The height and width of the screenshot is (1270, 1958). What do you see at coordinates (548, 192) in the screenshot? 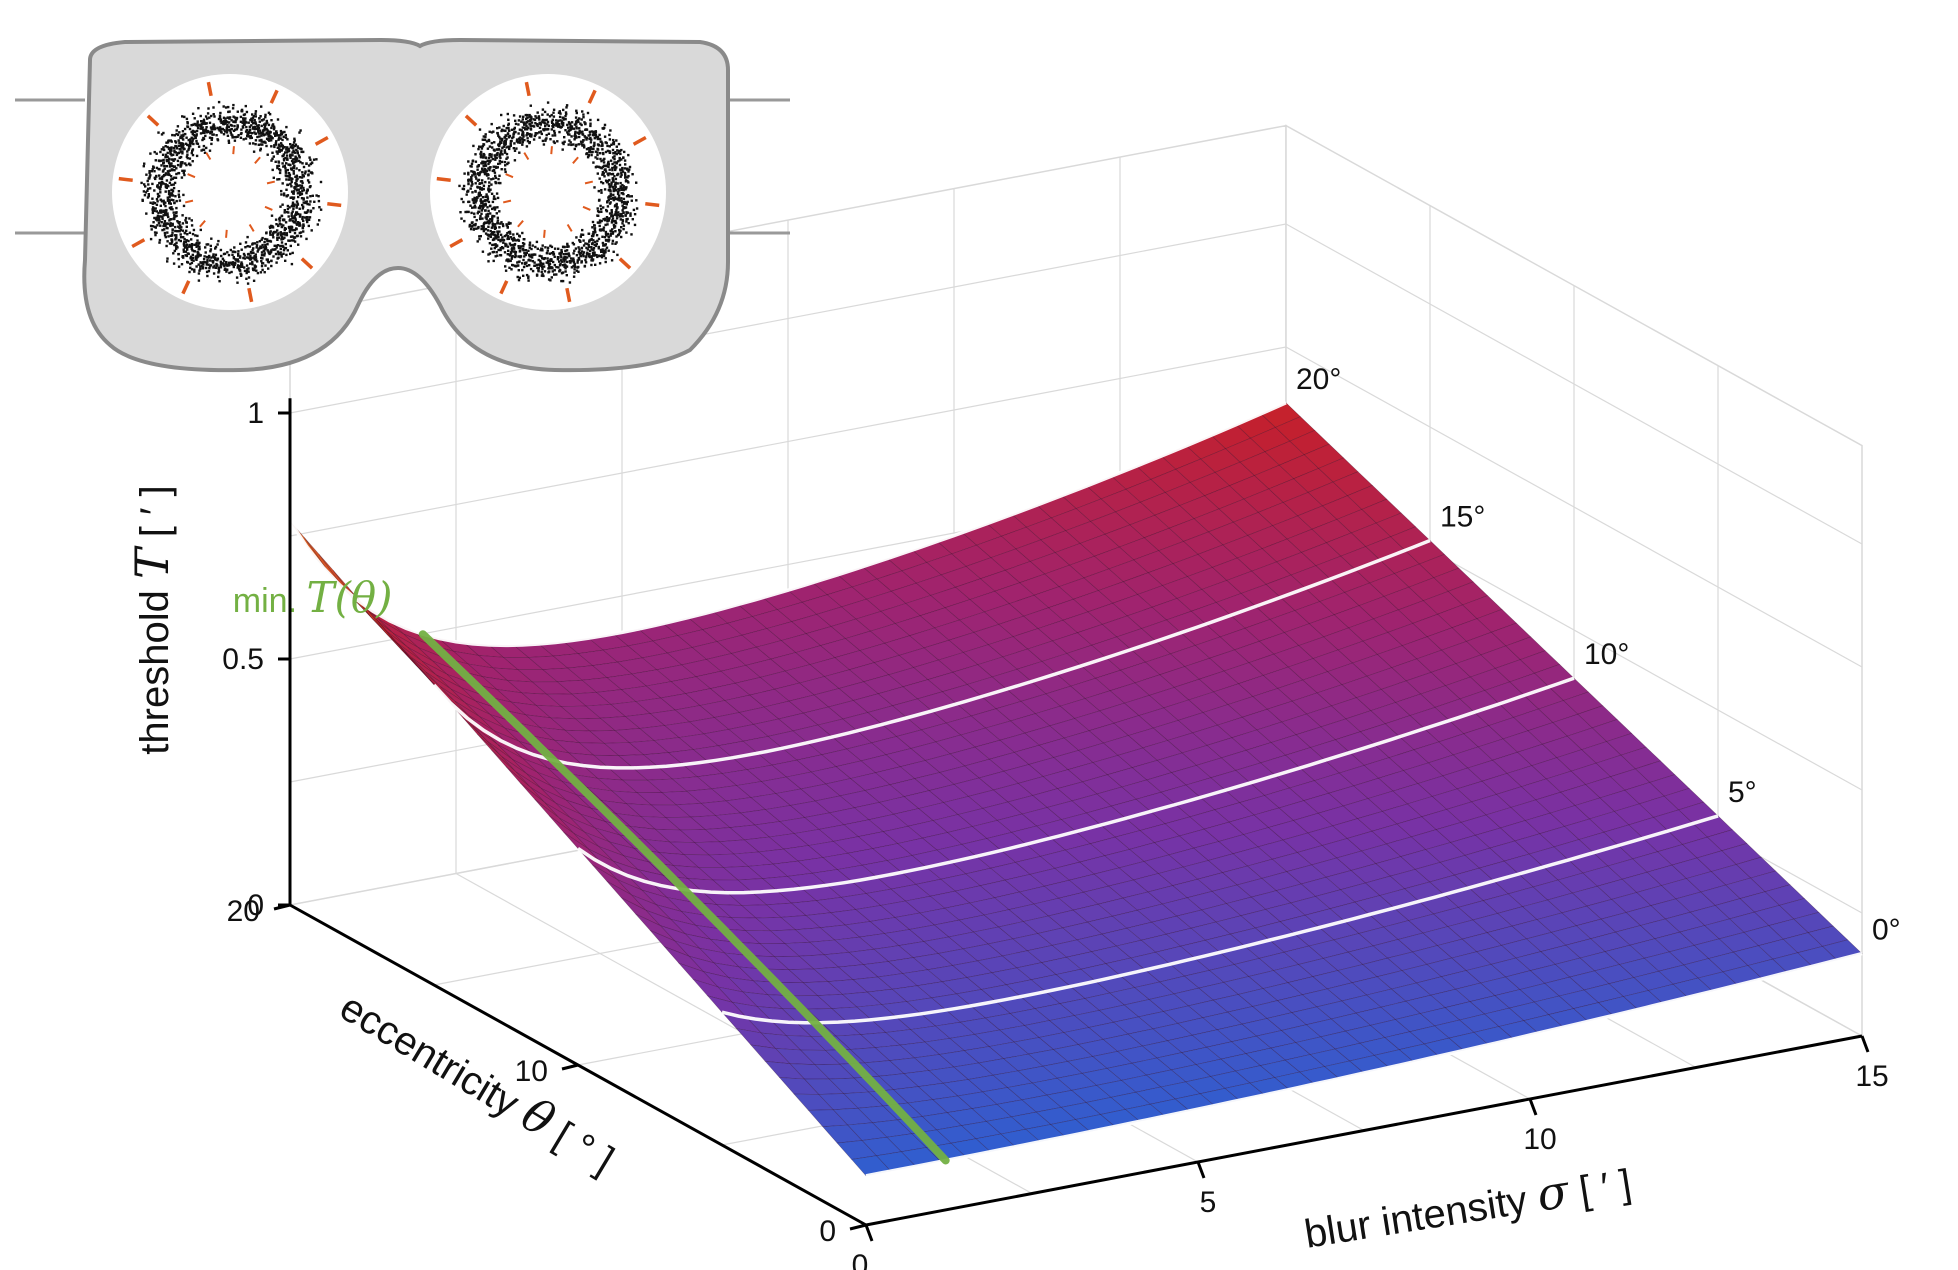
I see `right-lens` at bounding box center [548, 192].